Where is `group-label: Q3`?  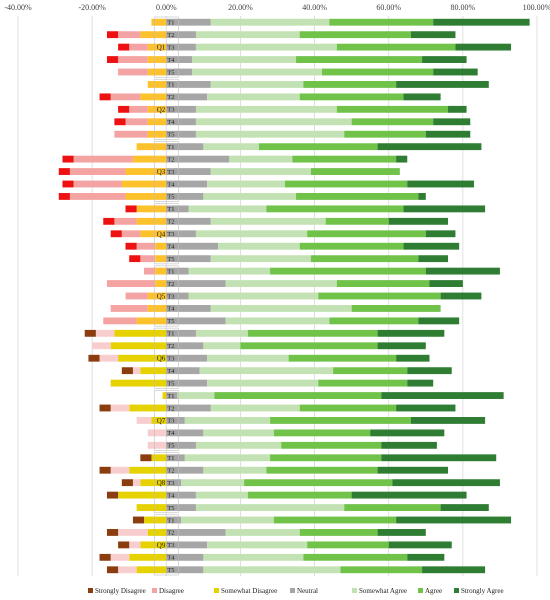 group-label: Q3 is located at coordinates (161, 172).